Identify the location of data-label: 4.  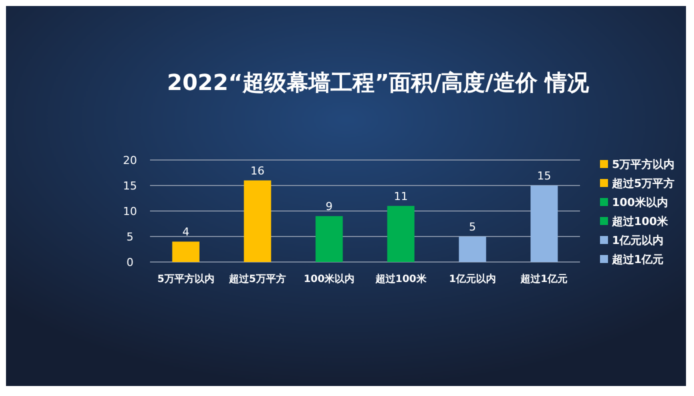
(186, 232).